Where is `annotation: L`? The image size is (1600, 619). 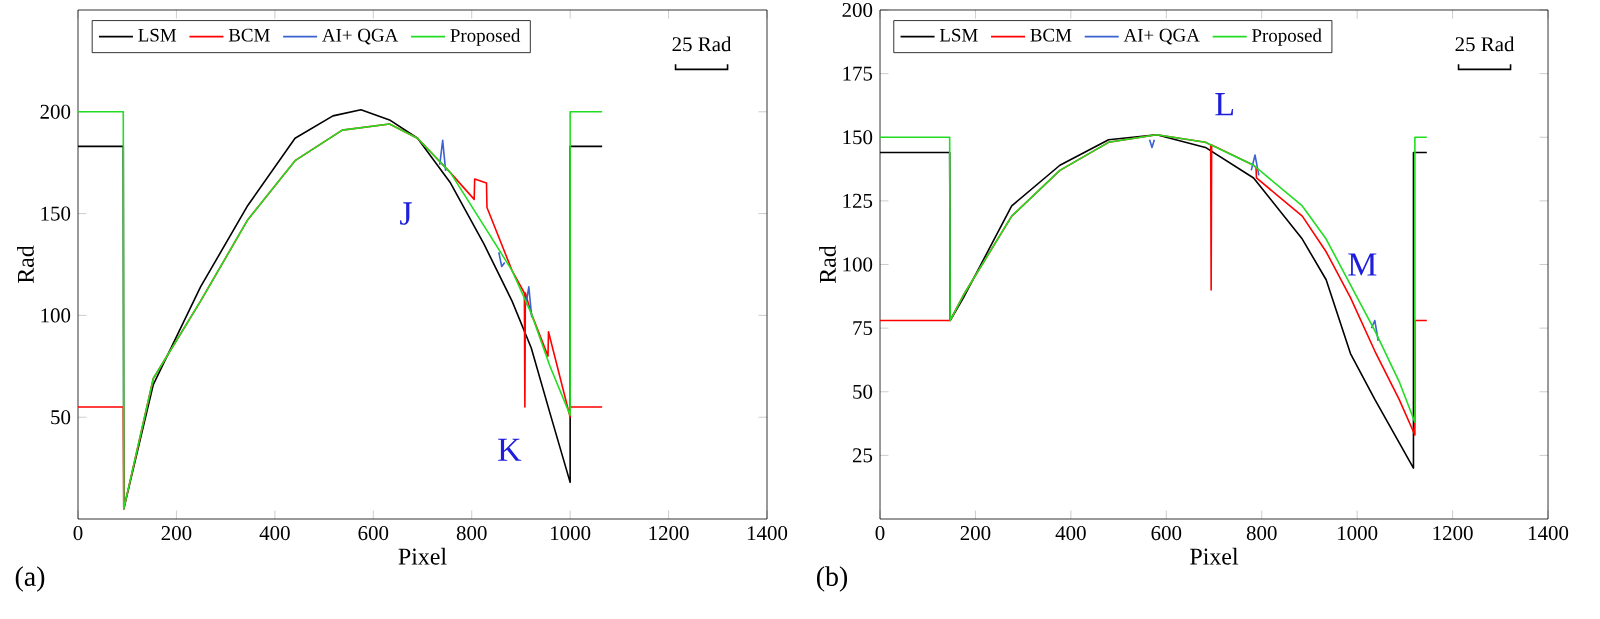
annotation: L is located at coordinates (1224, 104).